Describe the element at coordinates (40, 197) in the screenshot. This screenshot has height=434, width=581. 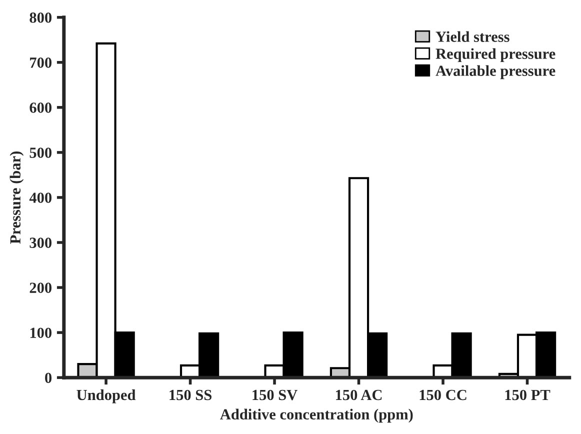
I see `y-tick-label: 400` at that location.